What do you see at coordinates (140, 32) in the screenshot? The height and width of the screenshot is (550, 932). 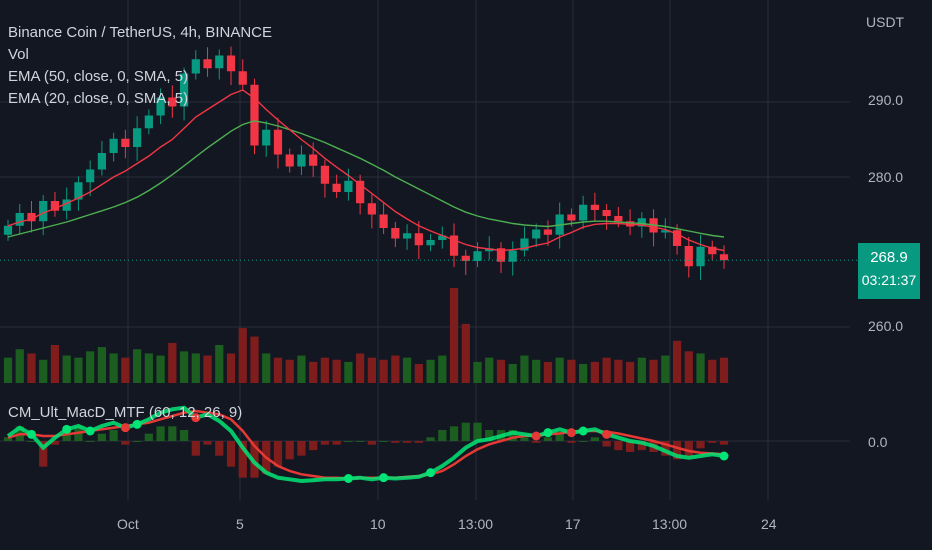 I see `chart-title: Binance Coin / TetherUS, 4h, BINANCE` at bounding box center [140, 32].